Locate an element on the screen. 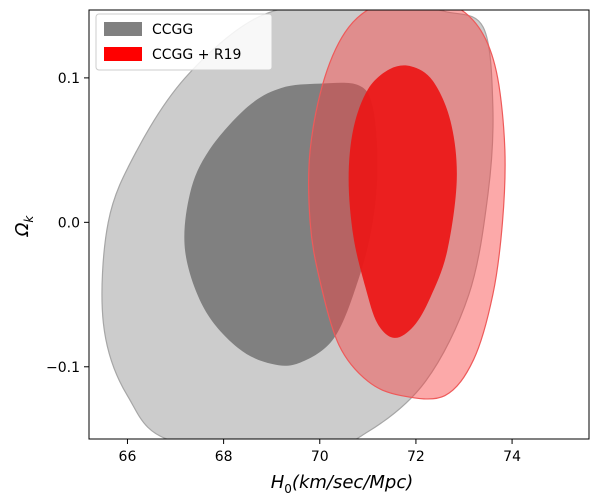 This screenshot has height=501, width=600. legend-label-ccgg: CCGG is located at coordinates (172, 30).